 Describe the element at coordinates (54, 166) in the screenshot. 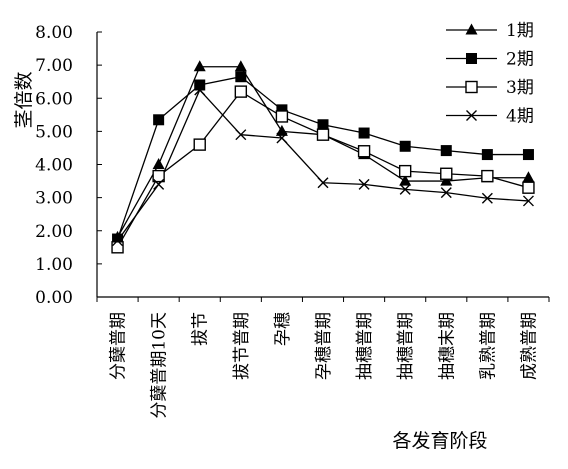

I see `y-tick-label: 4.00` at that location.